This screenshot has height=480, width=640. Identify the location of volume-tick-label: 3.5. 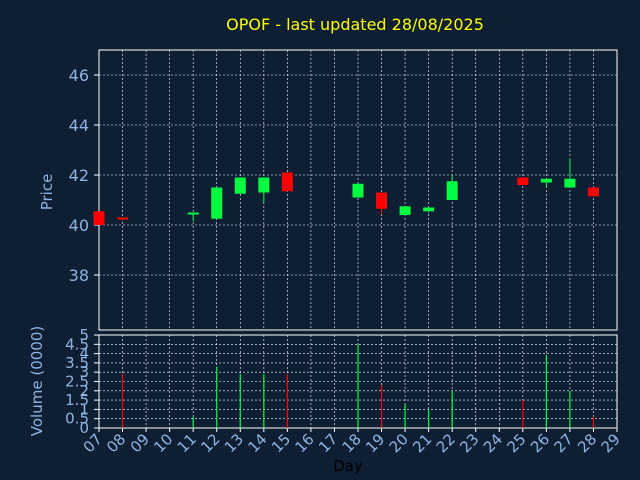
(77, 363).